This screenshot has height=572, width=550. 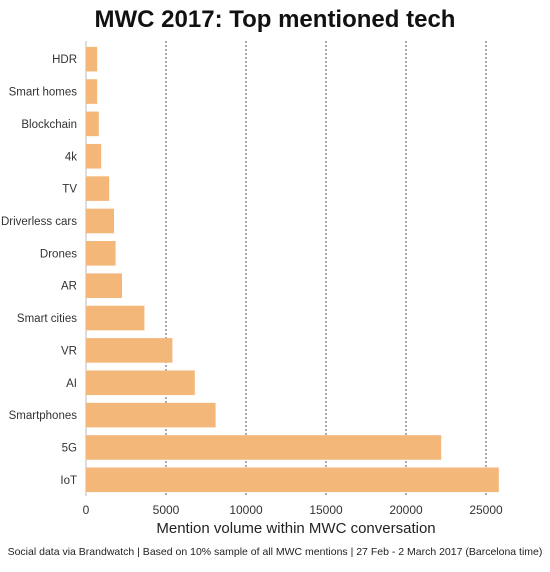 What do you see at coordinates (326, 510) in the screenshot?
I see `x-tick-label: 15000` at bounding box center [326, 510].